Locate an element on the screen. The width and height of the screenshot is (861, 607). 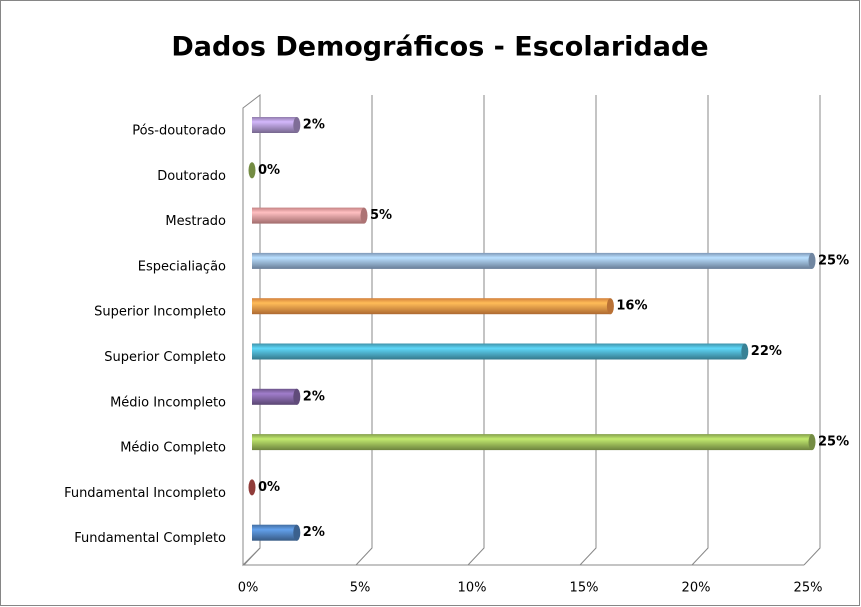
y-tick-label: Fundamental Completo is located at coordinates (150, 538).